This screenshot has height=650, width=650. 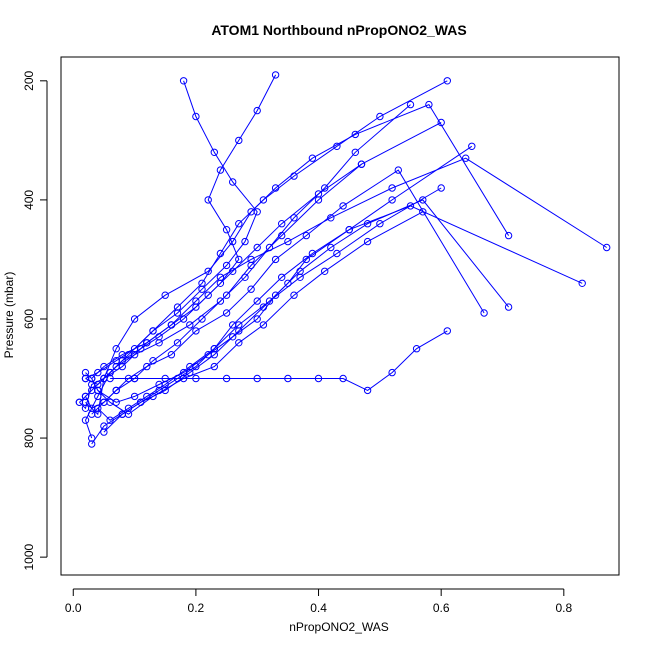 What do you see at coordinates (9, 315) in the screenshot?
I see `y-axis-label: Pressure (mbar)` at bounding box center [9, 315].